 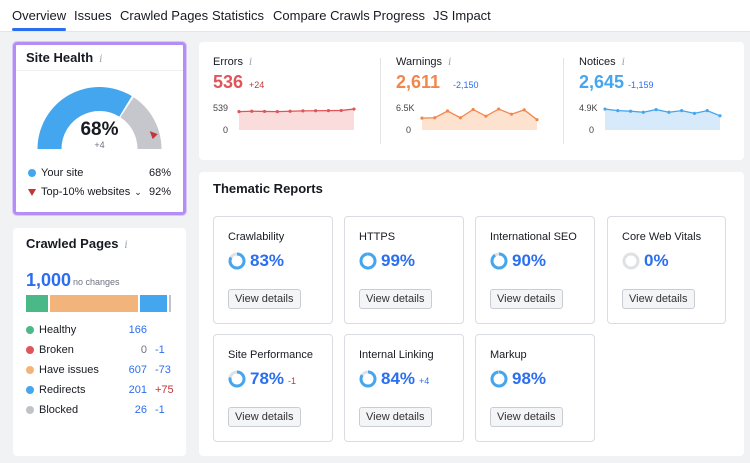 What do you see at coordinates (137, 370) in the screenshot?
I see `row-value: 607` at bounding box center [137, 370].